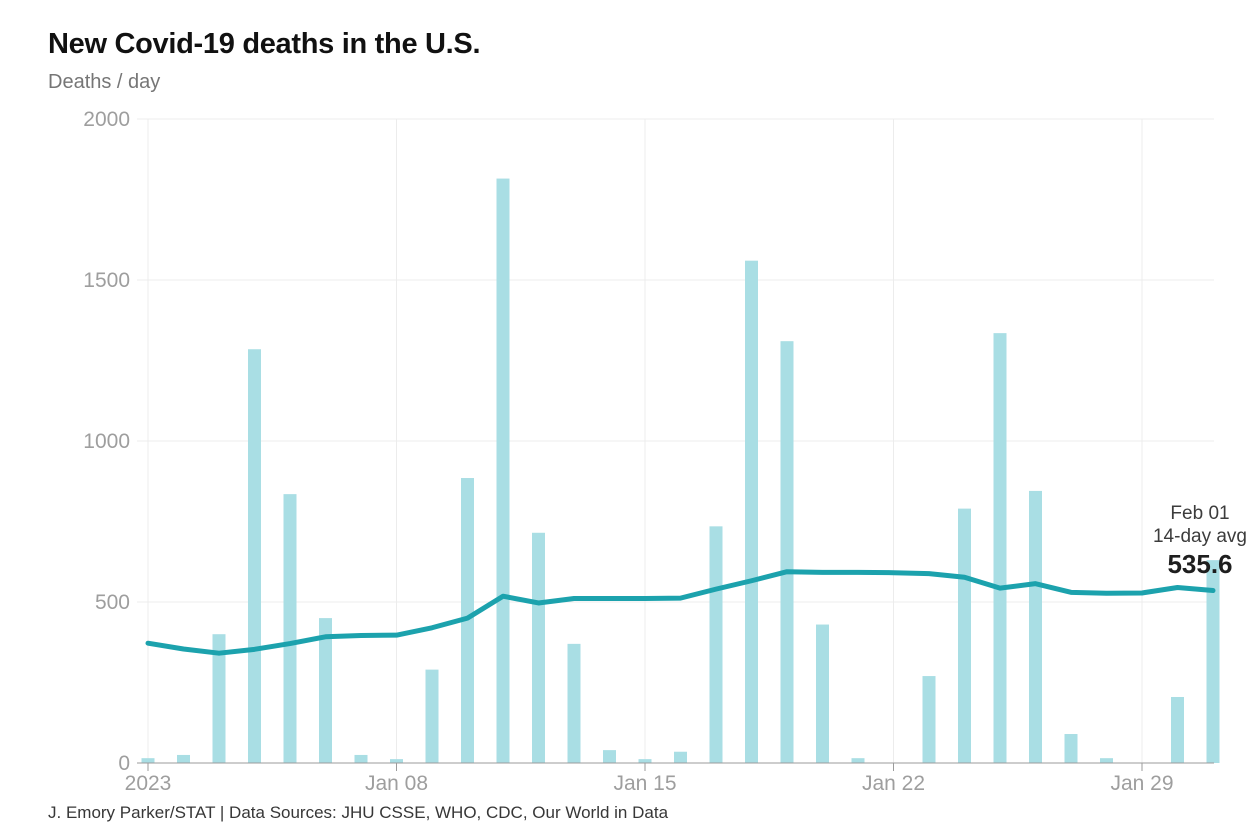 This screenshot has height=834, width=1252. I want to click on x-axis-label: Jan 22, so click(893, 783).